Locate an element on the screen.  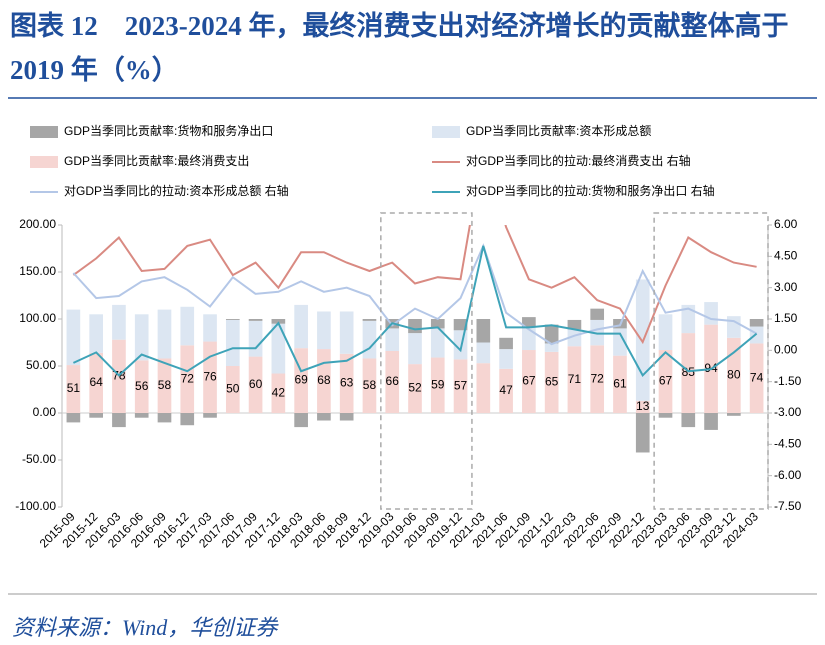
value-label: 61 is located at coordinates (620, 384).